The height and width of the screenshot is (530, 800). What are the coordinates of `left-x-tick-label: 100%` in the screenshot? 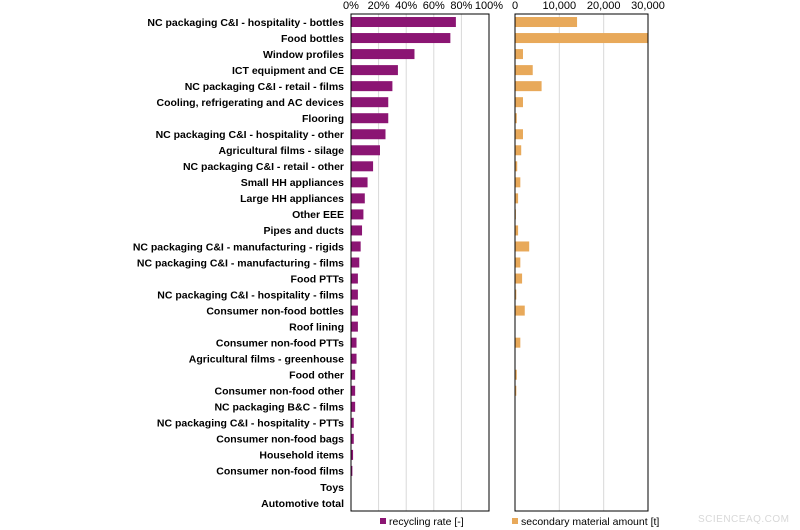 It's located at (489, 6).